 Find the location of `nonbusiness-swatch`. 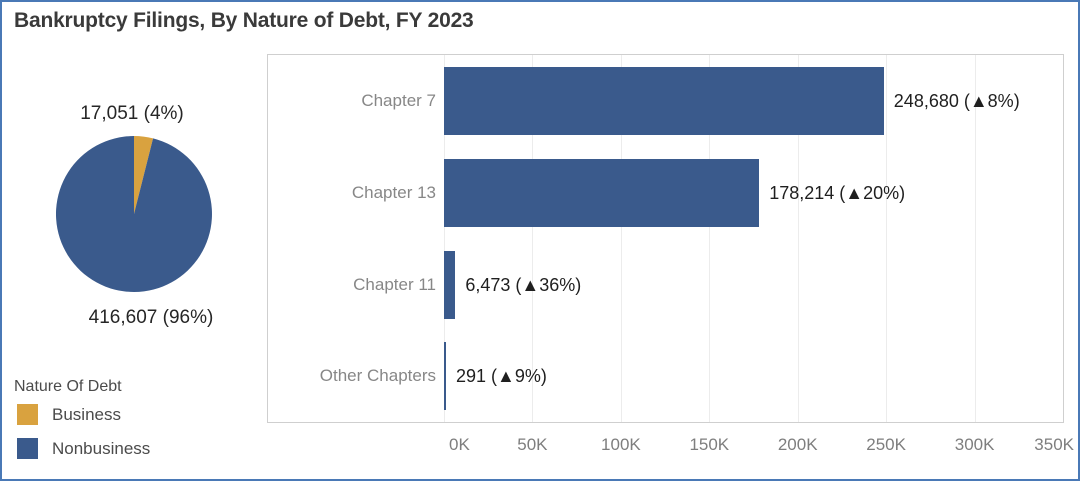

nonbusiness-swatch is located at coordinates (27, 448).